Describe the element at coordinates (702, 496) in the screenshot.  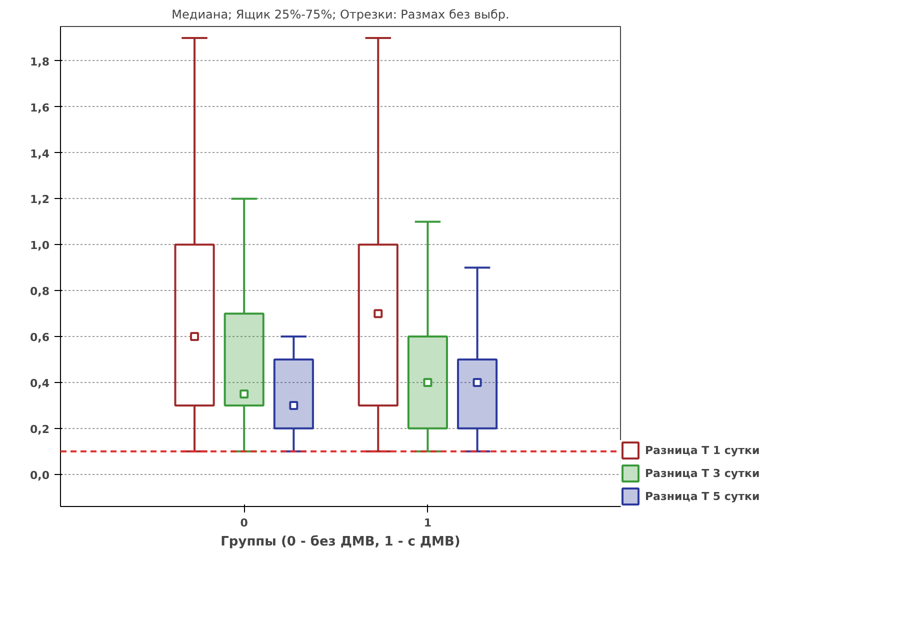
I see `legend-label: Разница T 5 сутки` at that location.